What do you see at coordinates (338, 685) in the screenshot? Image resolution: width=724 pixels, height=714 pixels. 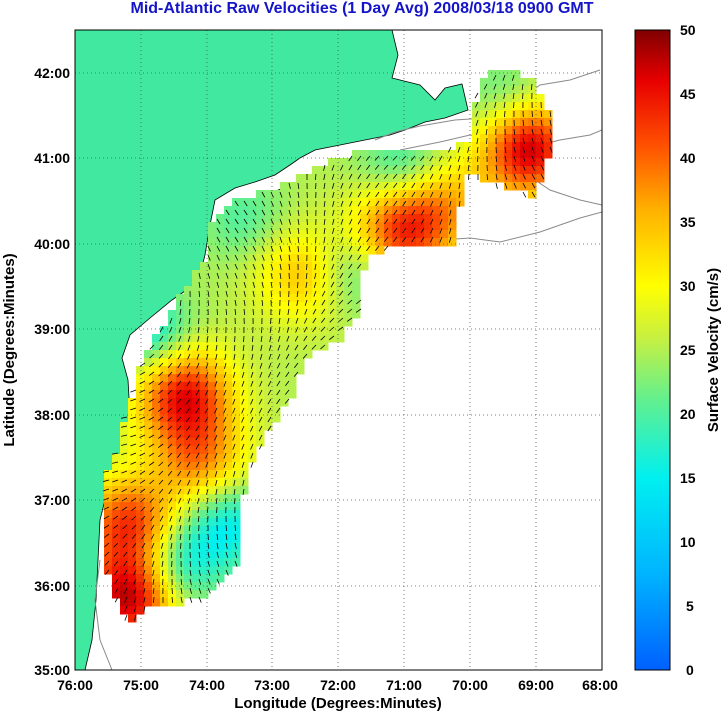 I see `lon-tick: 72:00` at bounding box center [338, 685].